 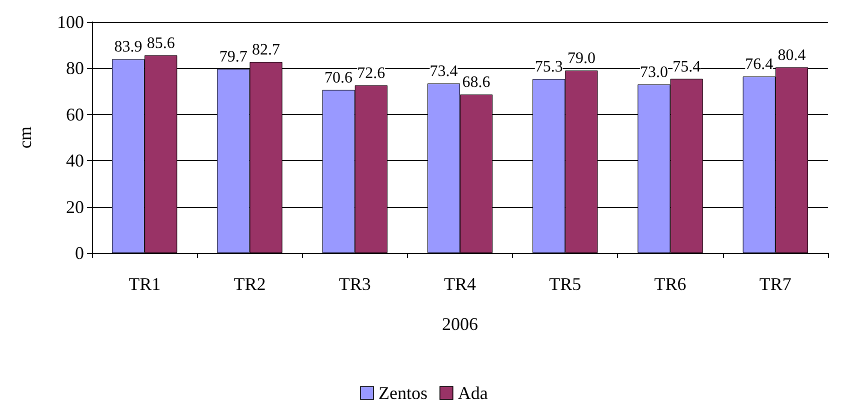 What do you see at coordinates (460, 324) in the screenshot?
I see `x-axis-title: 2006` at bounding box center [460, 324].